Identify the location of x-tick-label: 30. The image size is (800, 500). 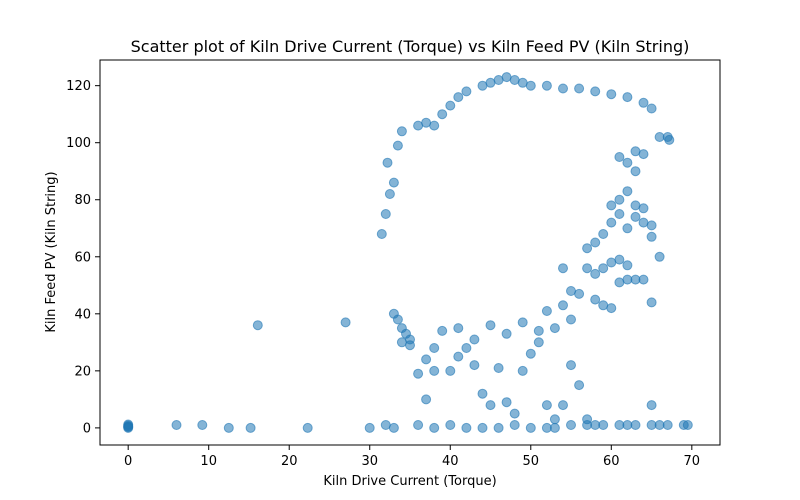
(369, 461).